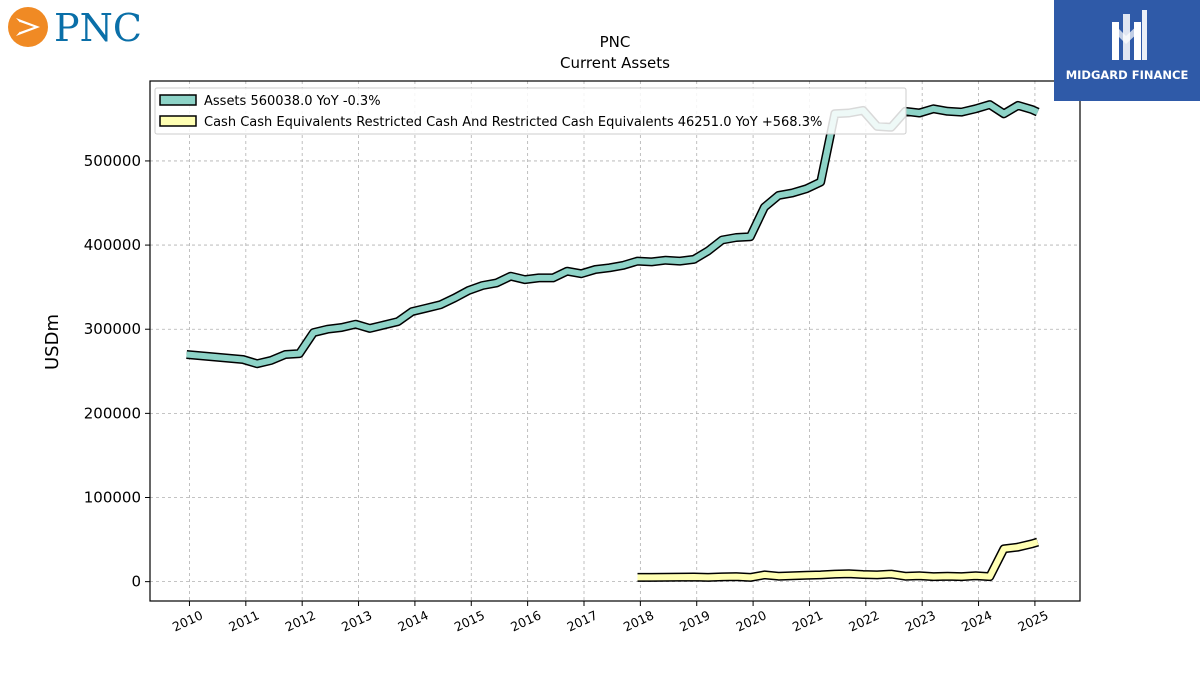 Image resolution: width=1200 pixels, height=675 pixels. I want to click on midgard-logo-text: MIDGARD FINANCE, so click(1127, 75).